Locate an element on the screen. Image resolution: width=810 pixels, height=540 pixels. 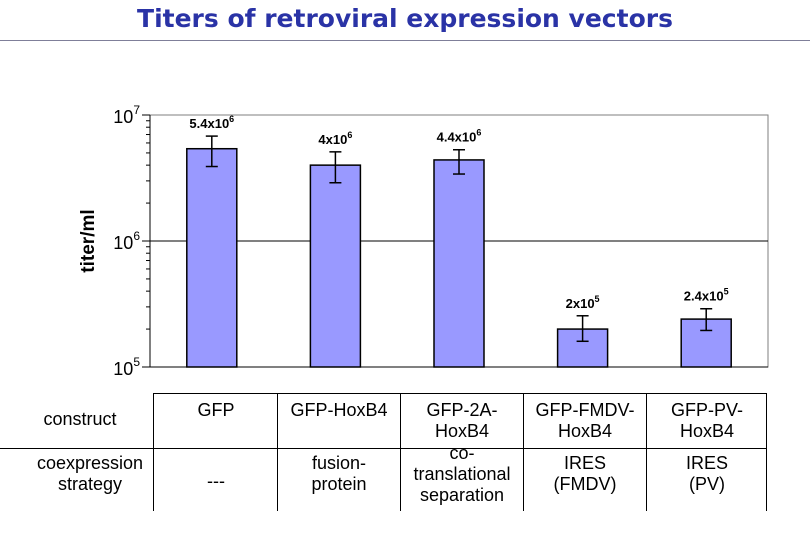
y-axis-title: titer/ml is located at coordinates (88, 240).